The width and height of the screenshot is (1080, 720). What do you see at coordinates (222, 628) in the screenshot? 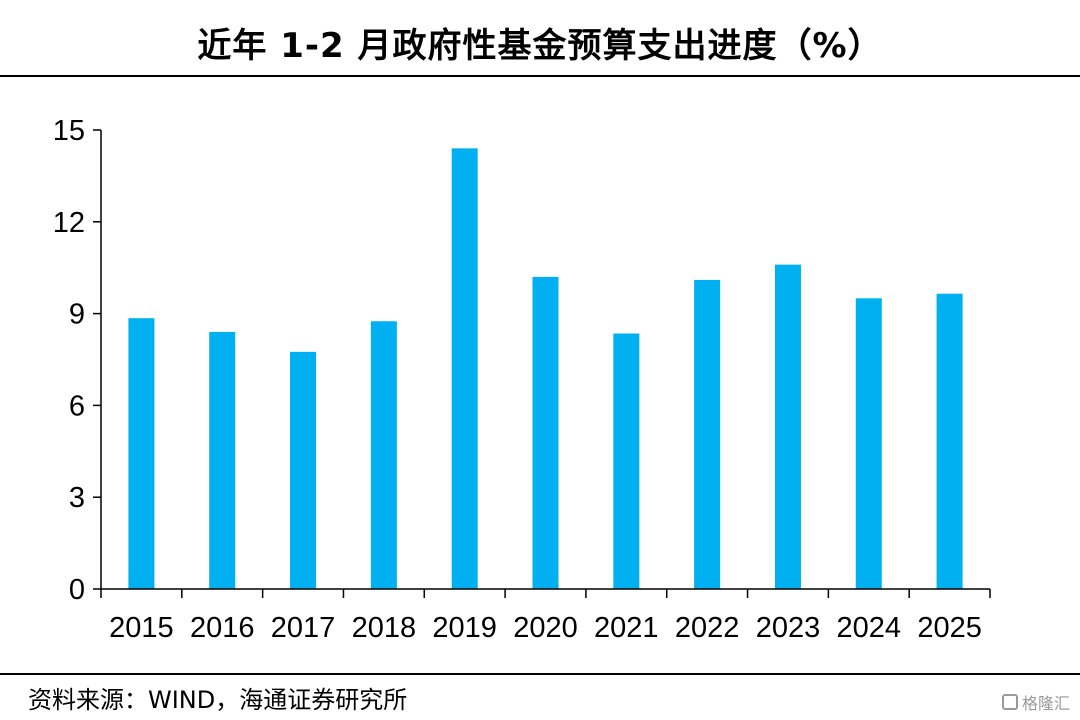
I see `x-tick-label-2016: 2016` at bounding box center [222, 628].